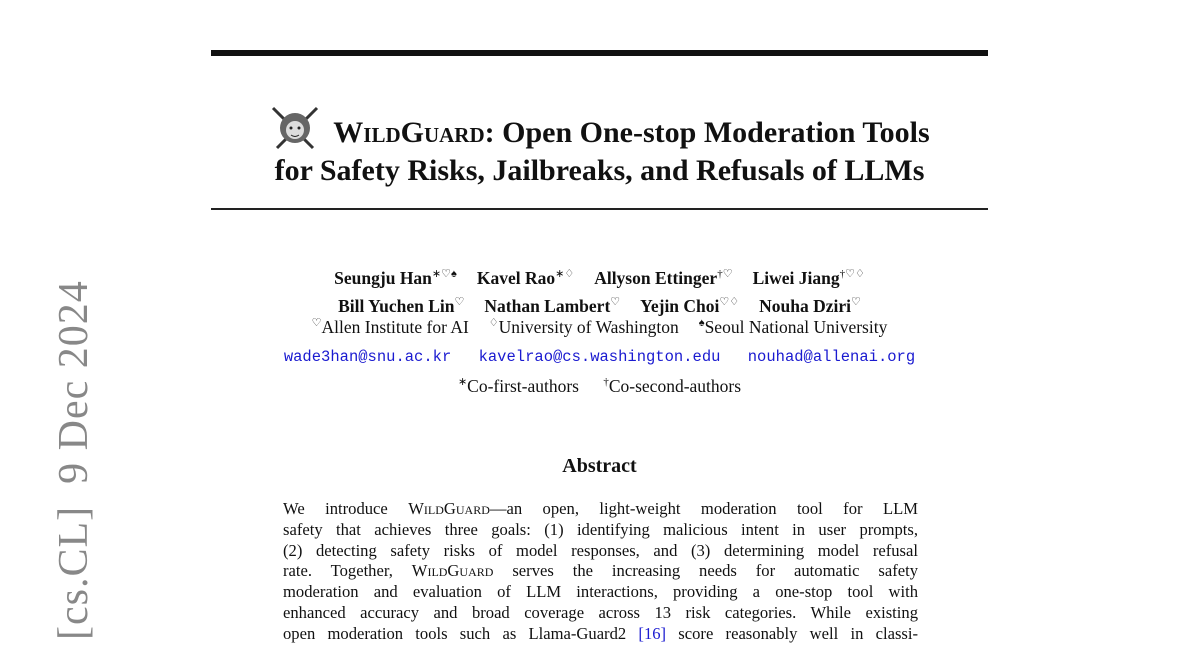 This screenshot has height=648, width=1200. I want to click on author-marks: ∗♢, so click(565, 274).